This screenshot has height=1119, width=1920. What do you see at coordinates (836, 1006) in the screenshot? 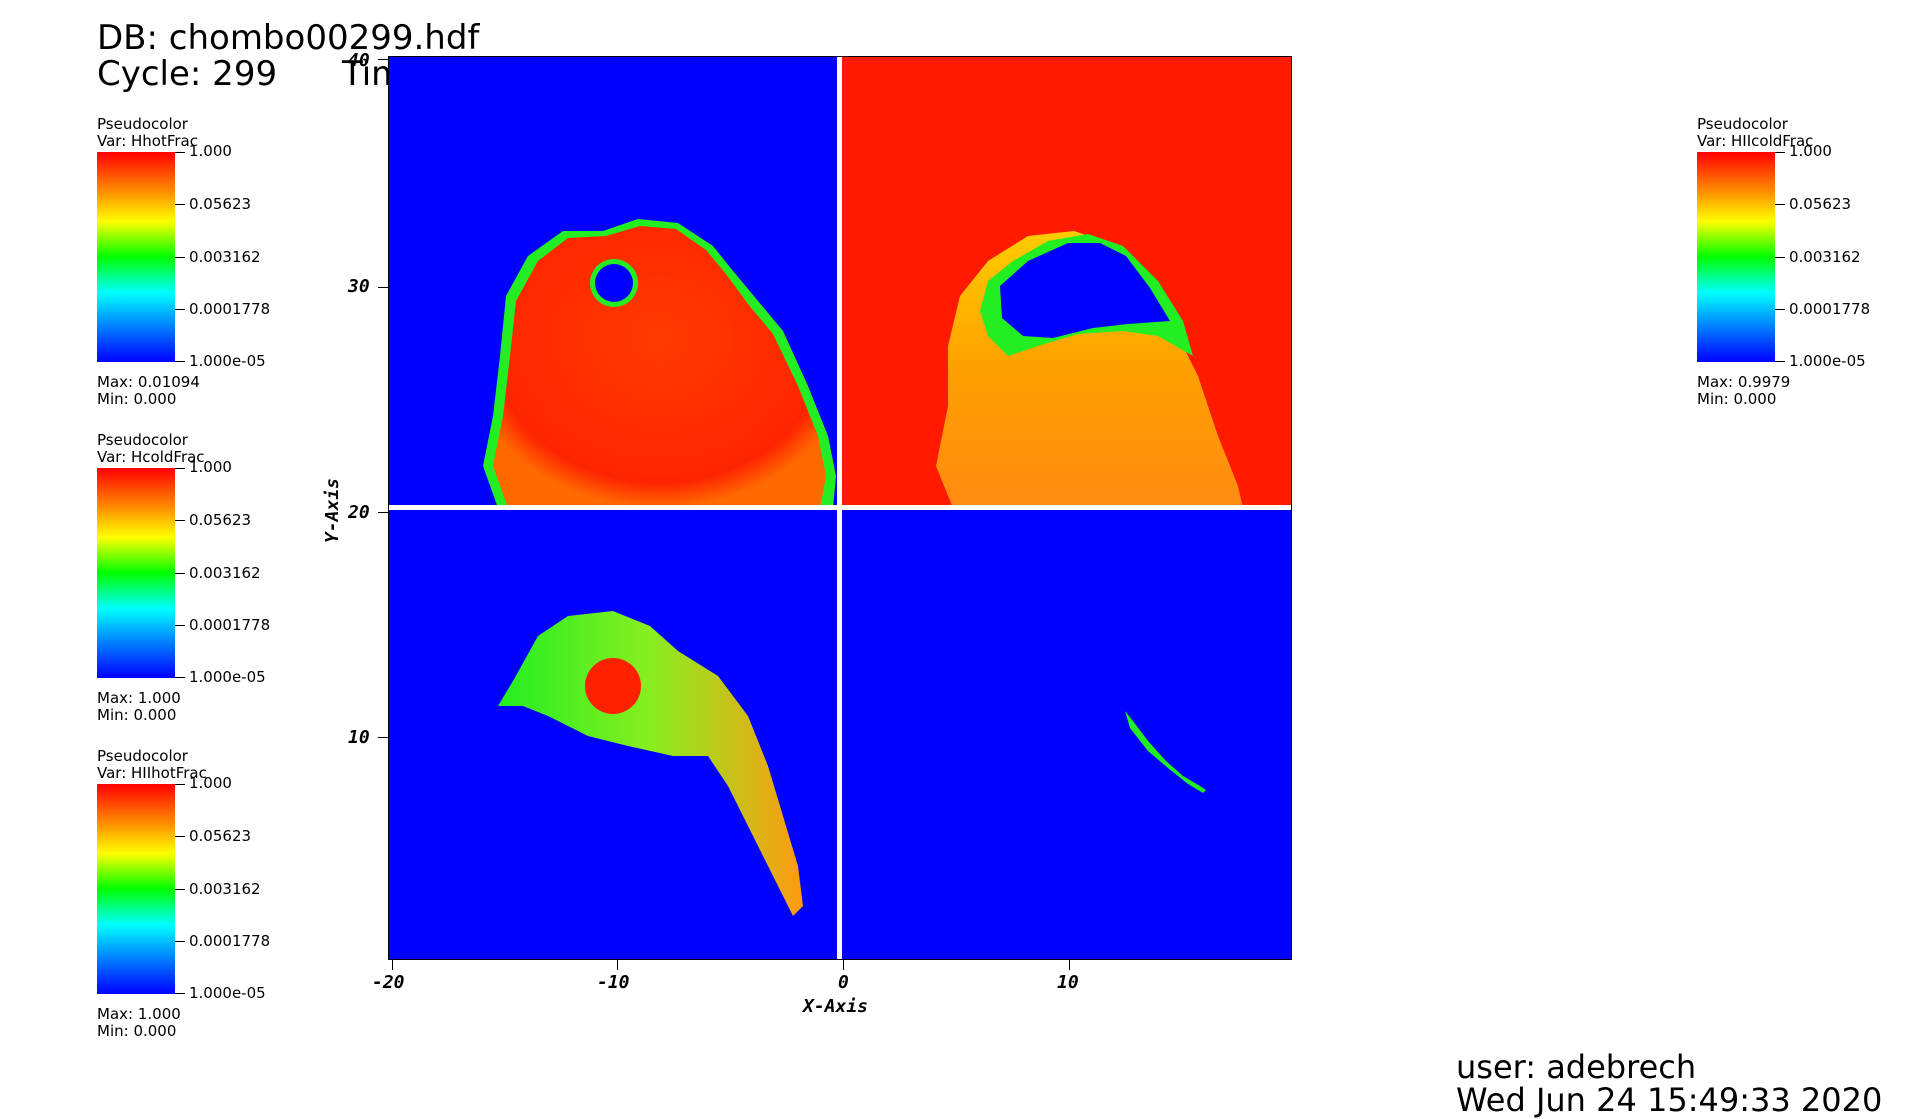
I see `x-axis-title: X-Axis` at bounding box center [836, 1006].